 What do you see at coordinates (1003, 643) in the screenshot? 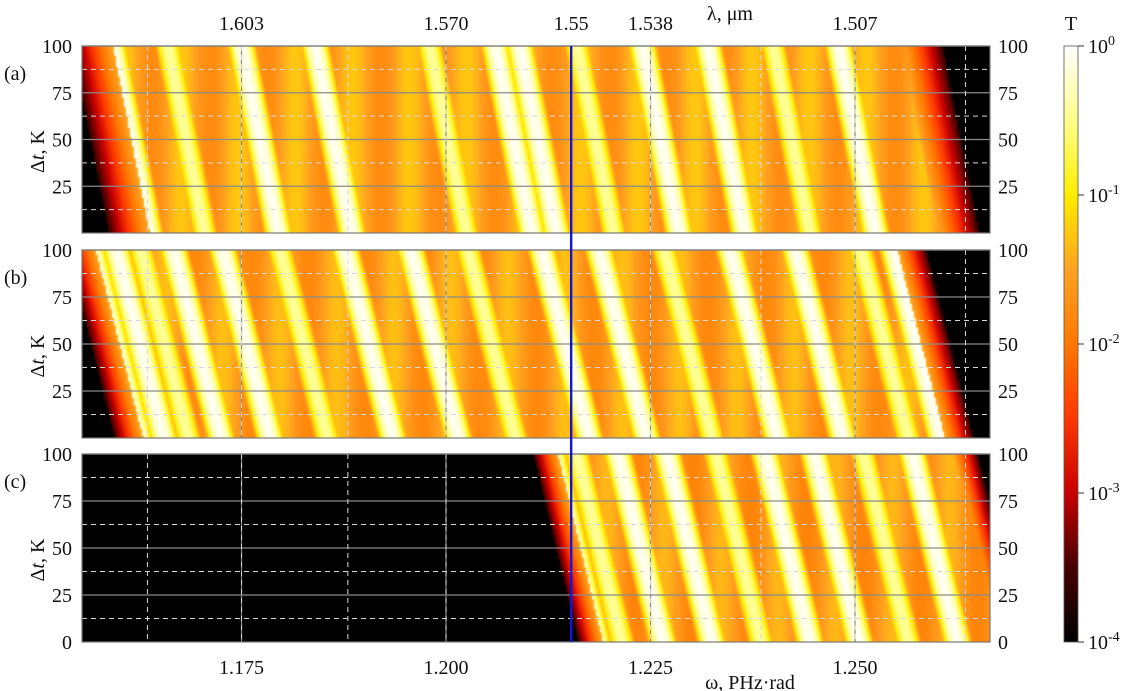
I see `y-tick-label-right: 0` at bounding box center [1003, 643].